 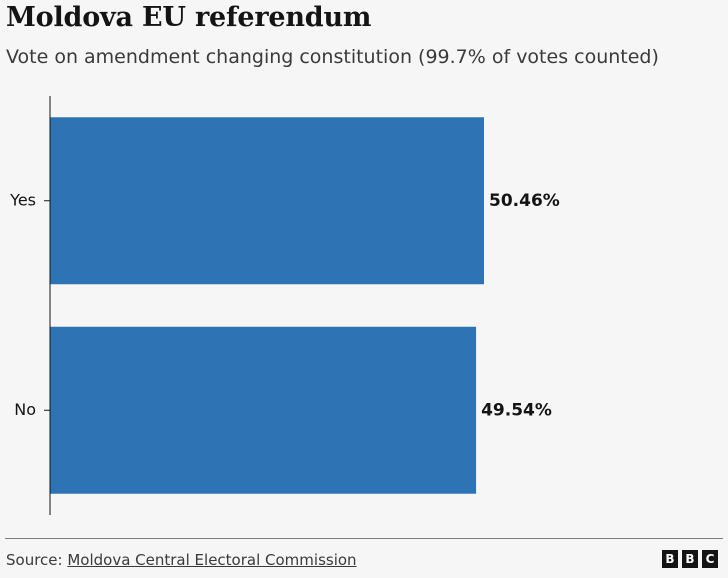 I want to click on logo-letter-3: C, so click(x=710, y=559).